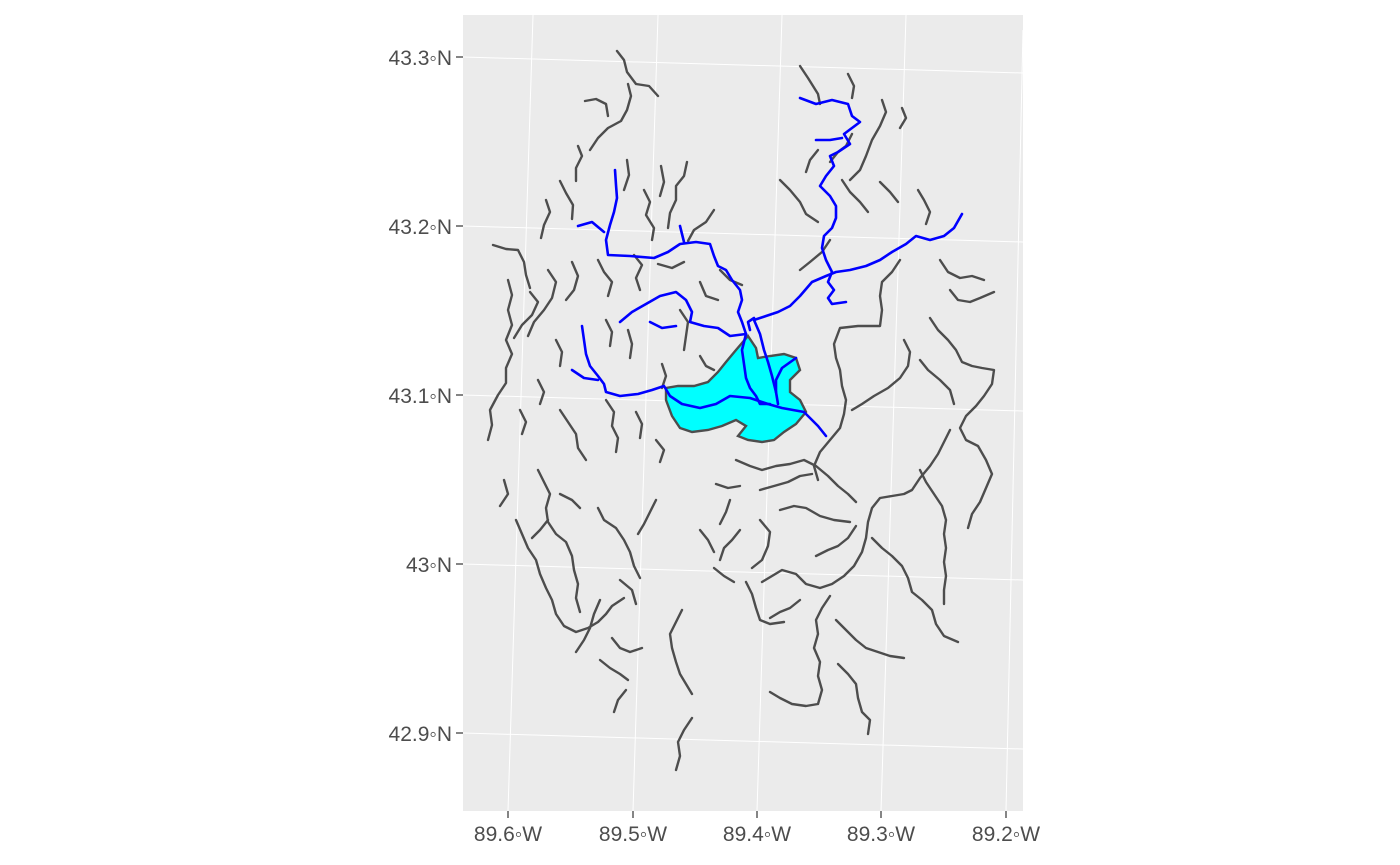 The width and height of the screenshot is (1400, 865). What do you see at coordinates (459, 395) in the screenshot?
I see `y-axis-ticks` at bounding box center [459, 395].